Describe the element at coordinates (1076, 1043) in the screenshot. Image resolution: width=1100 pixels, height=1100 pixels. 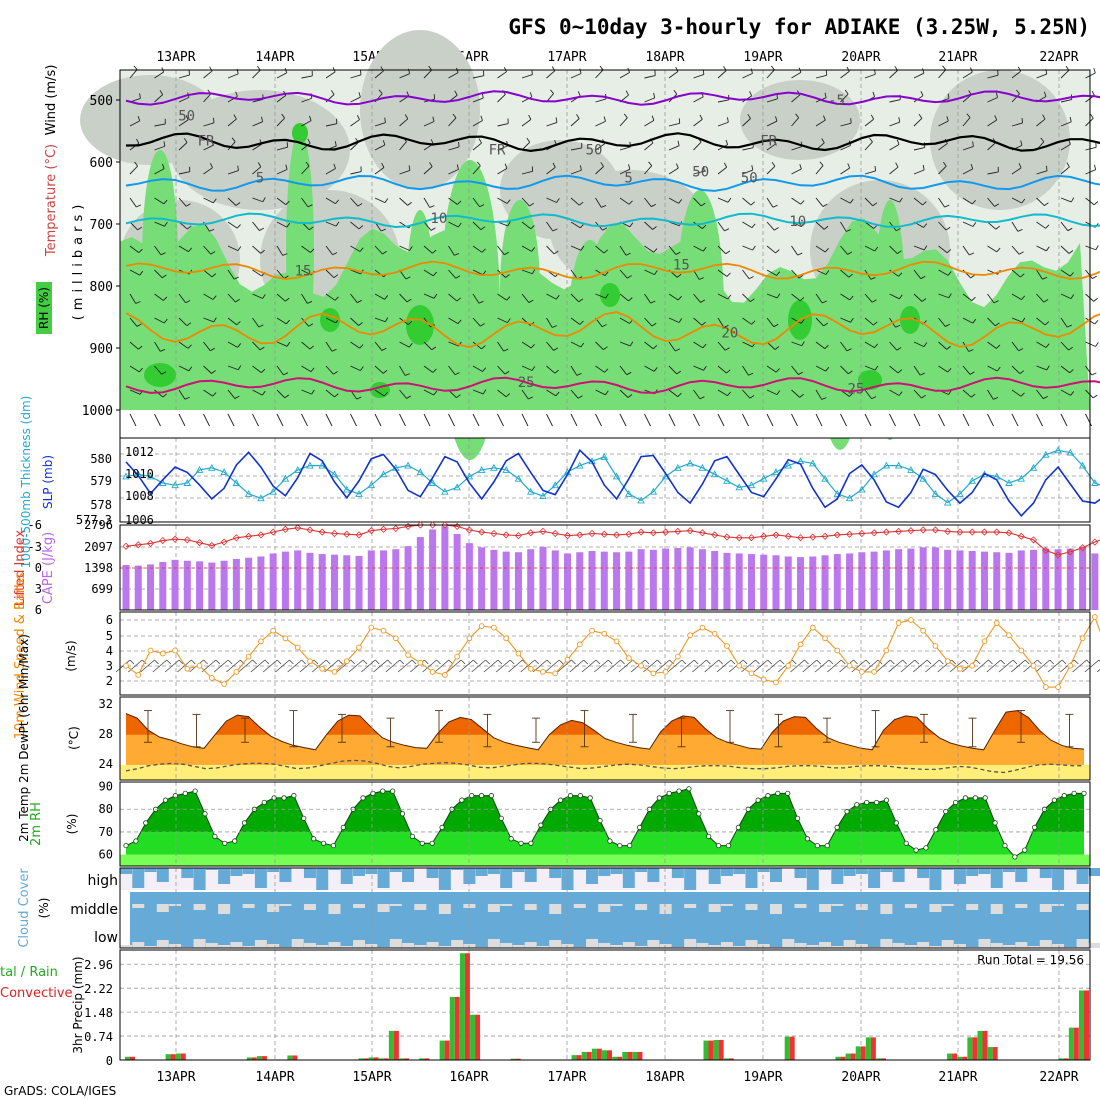
I see `precip-convective-bar` at that location.